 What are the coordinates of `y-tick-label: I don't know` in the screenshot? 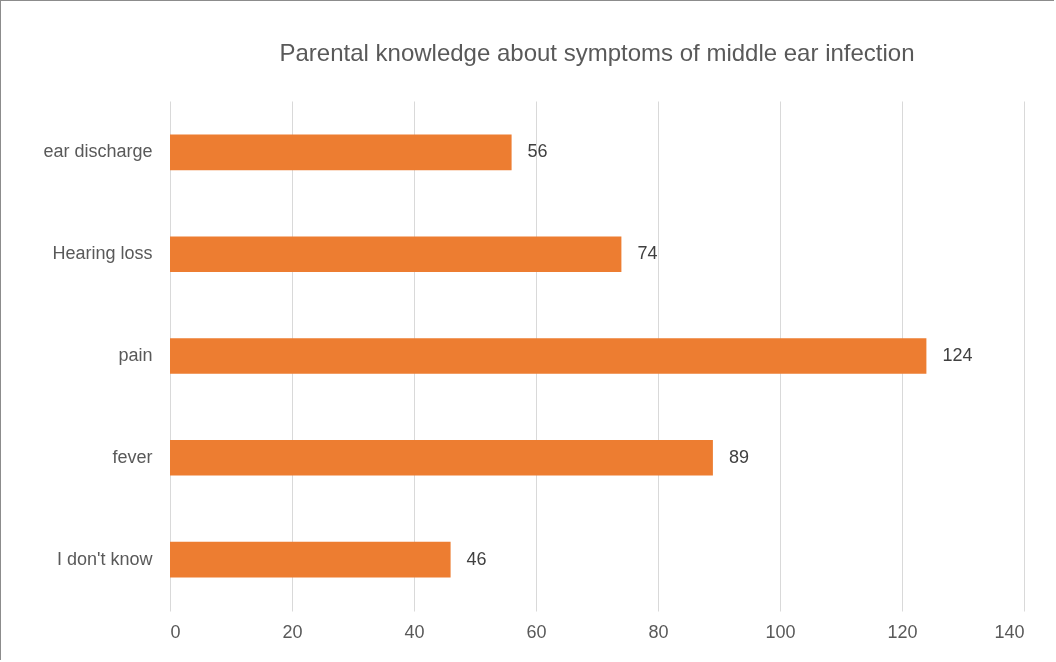 It's located at (105, 558).